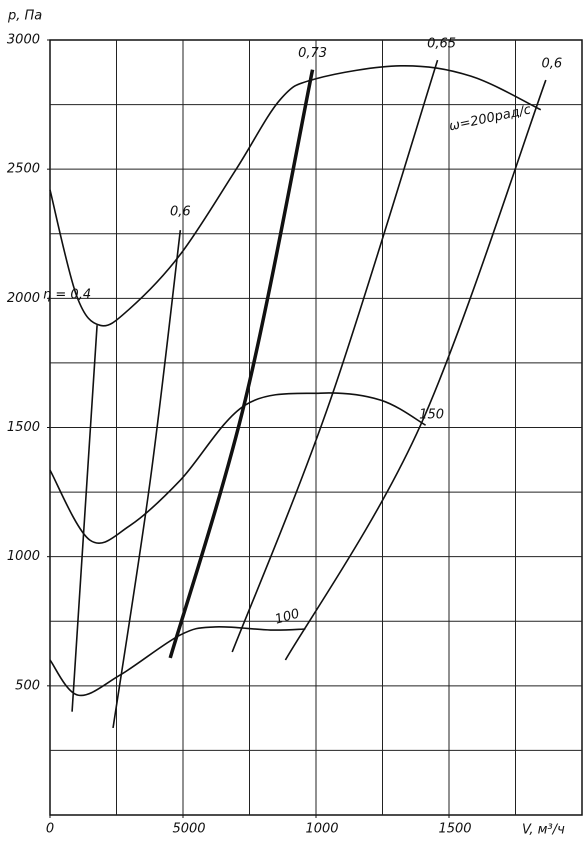 Image resolution: width=584 pixels, height=844 pixels. I want to click on x-tick-label: 5000, so click(188, 829).